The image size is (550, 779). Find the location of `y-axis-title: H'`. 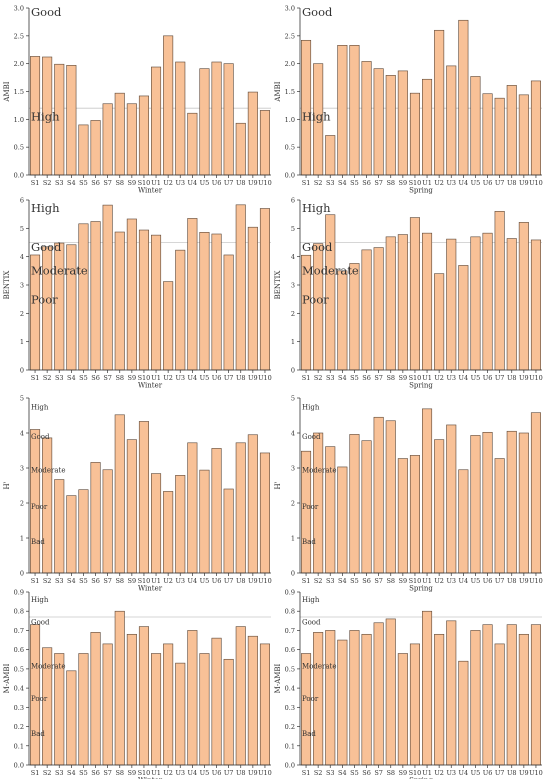

y-axis-title: H' is located at coordinates (7, 485).